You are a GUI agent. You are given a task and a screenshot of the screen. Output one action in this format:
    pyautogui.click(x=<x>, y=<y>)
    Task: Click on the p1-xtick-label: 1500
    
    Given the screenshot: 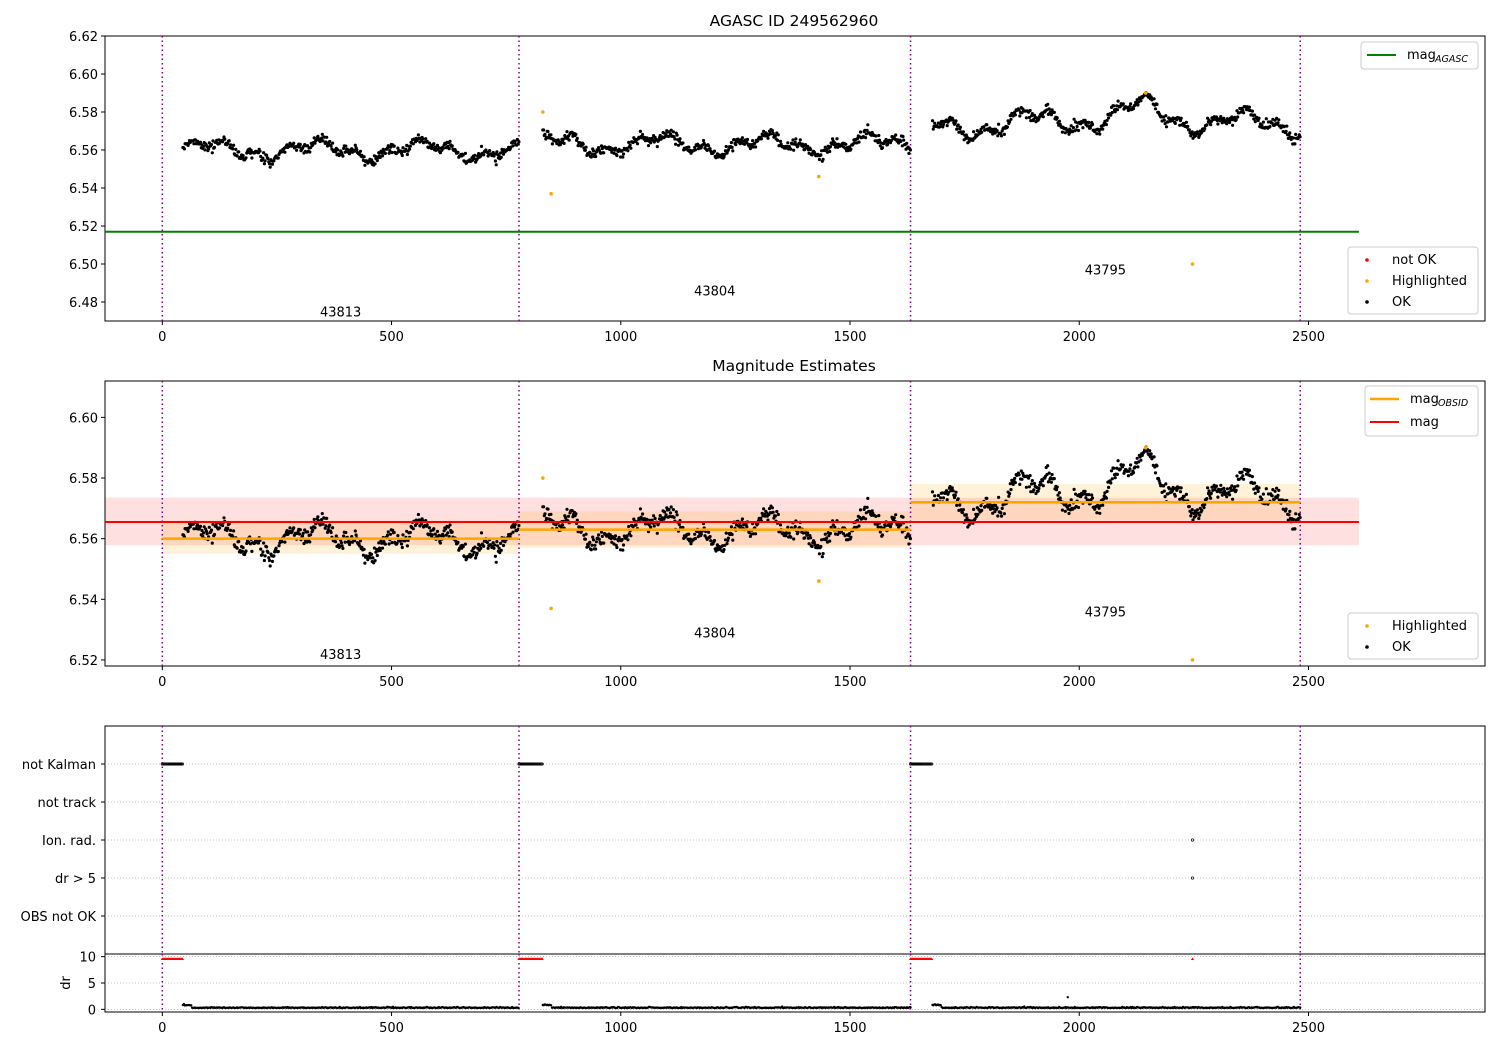 What is the action you would take?
    pyautogui.click(x=849, y=337)
    